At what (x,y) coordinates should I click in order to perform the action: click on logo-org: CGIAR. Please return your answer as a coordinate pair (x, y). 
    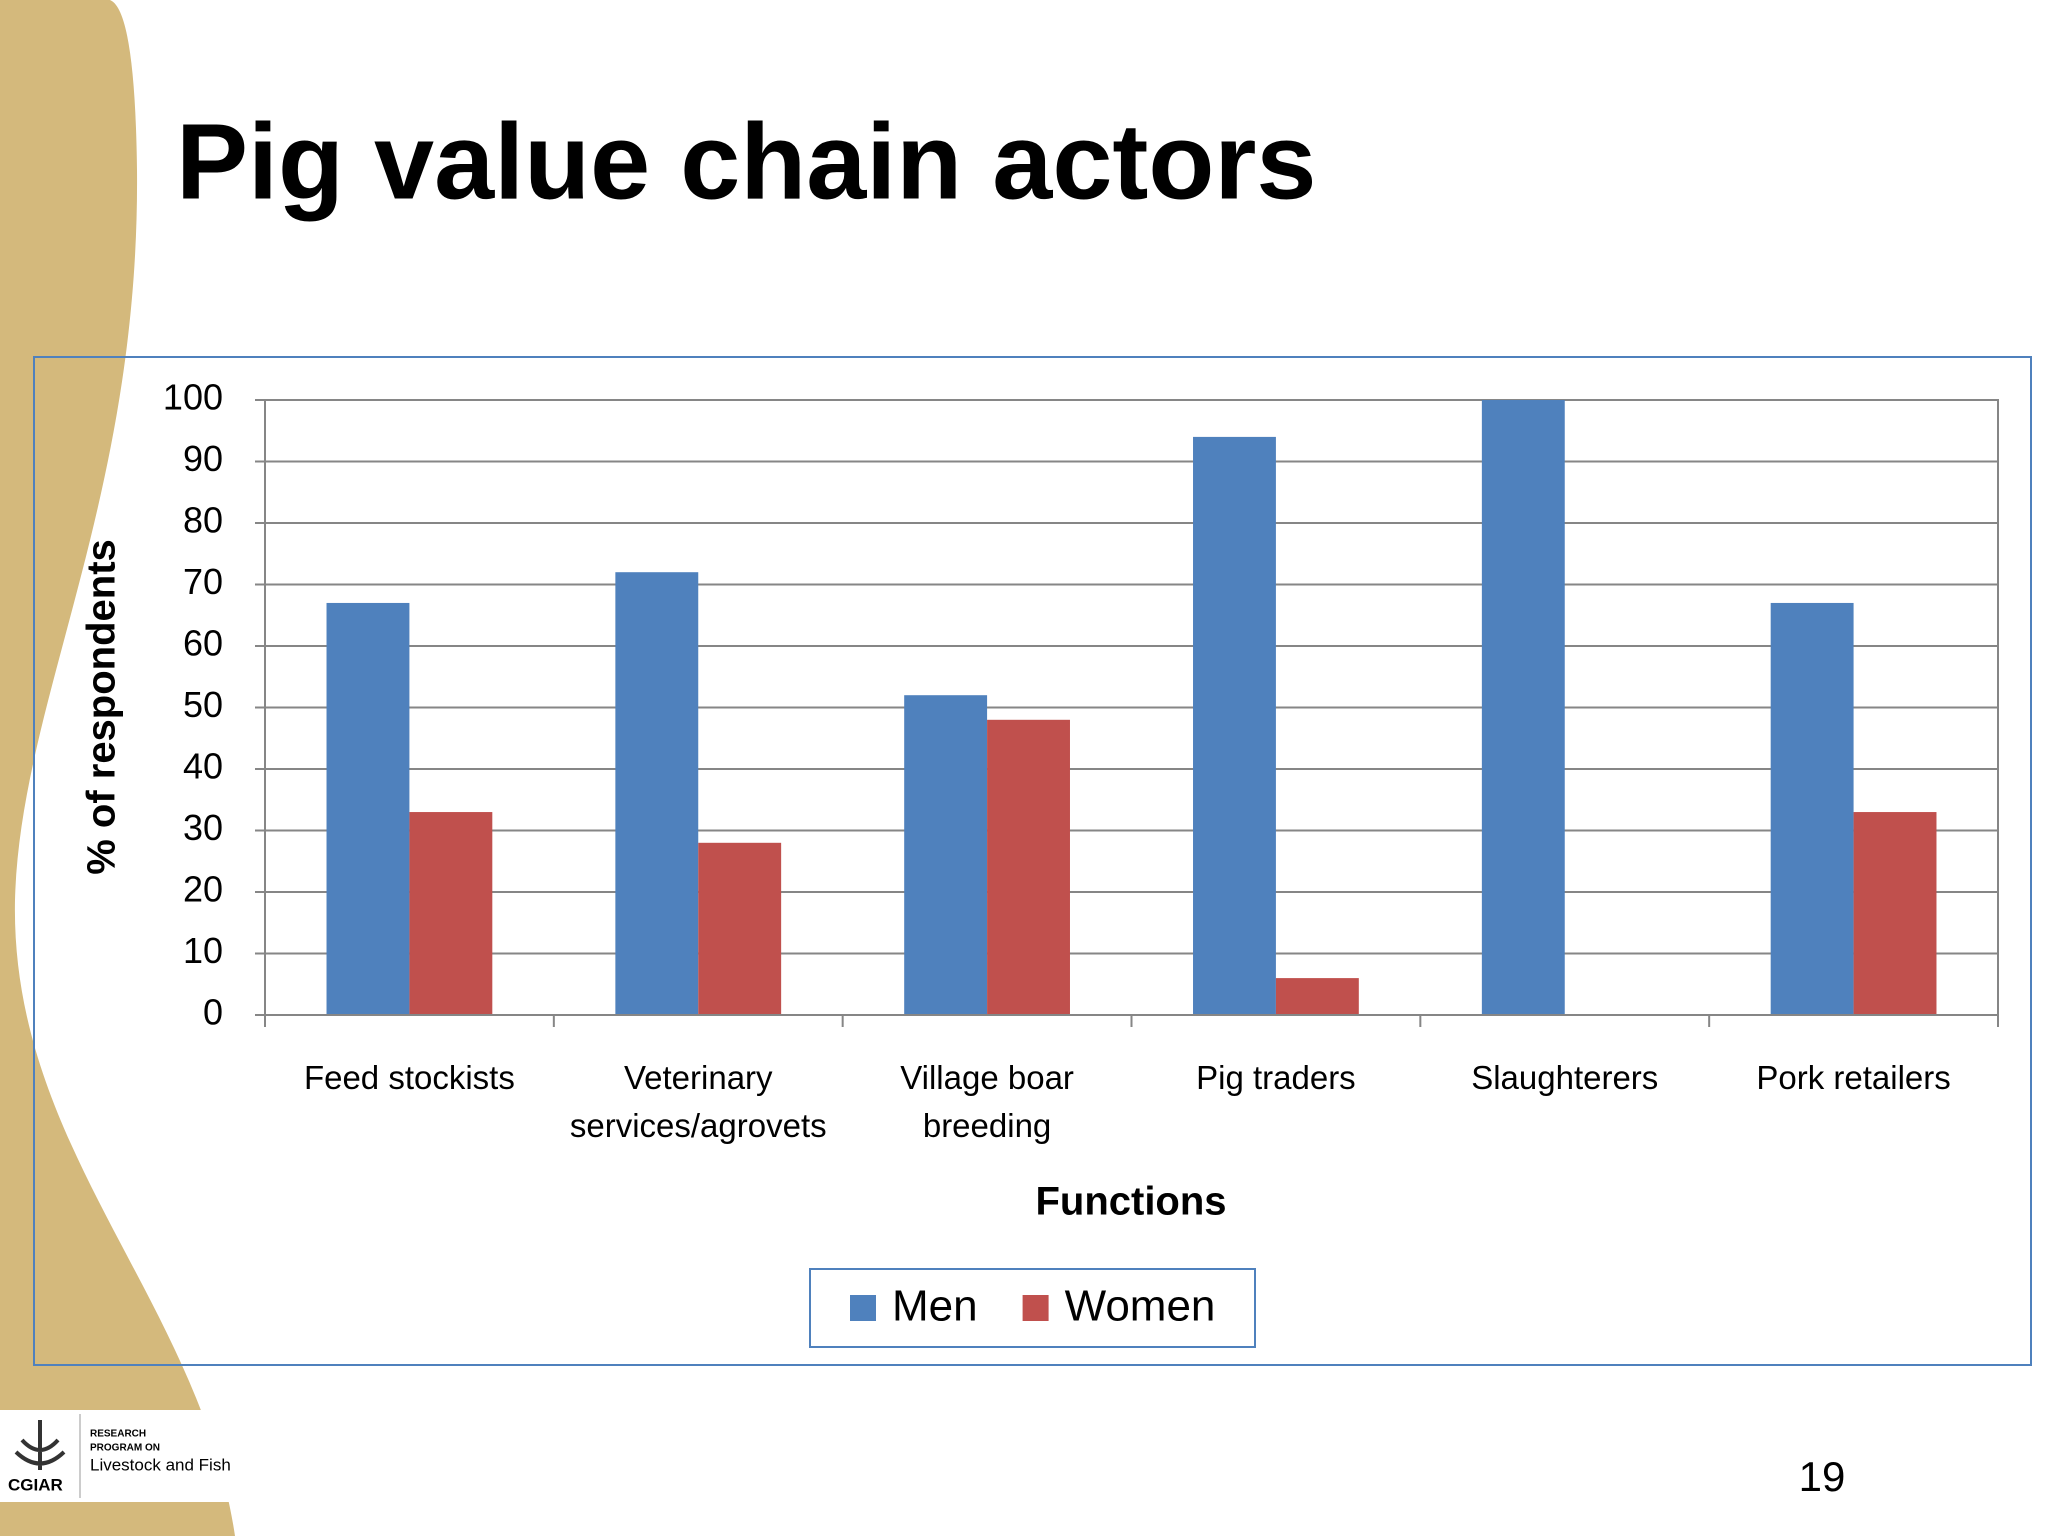
    Looking at the image, I should click on (35, 1484).